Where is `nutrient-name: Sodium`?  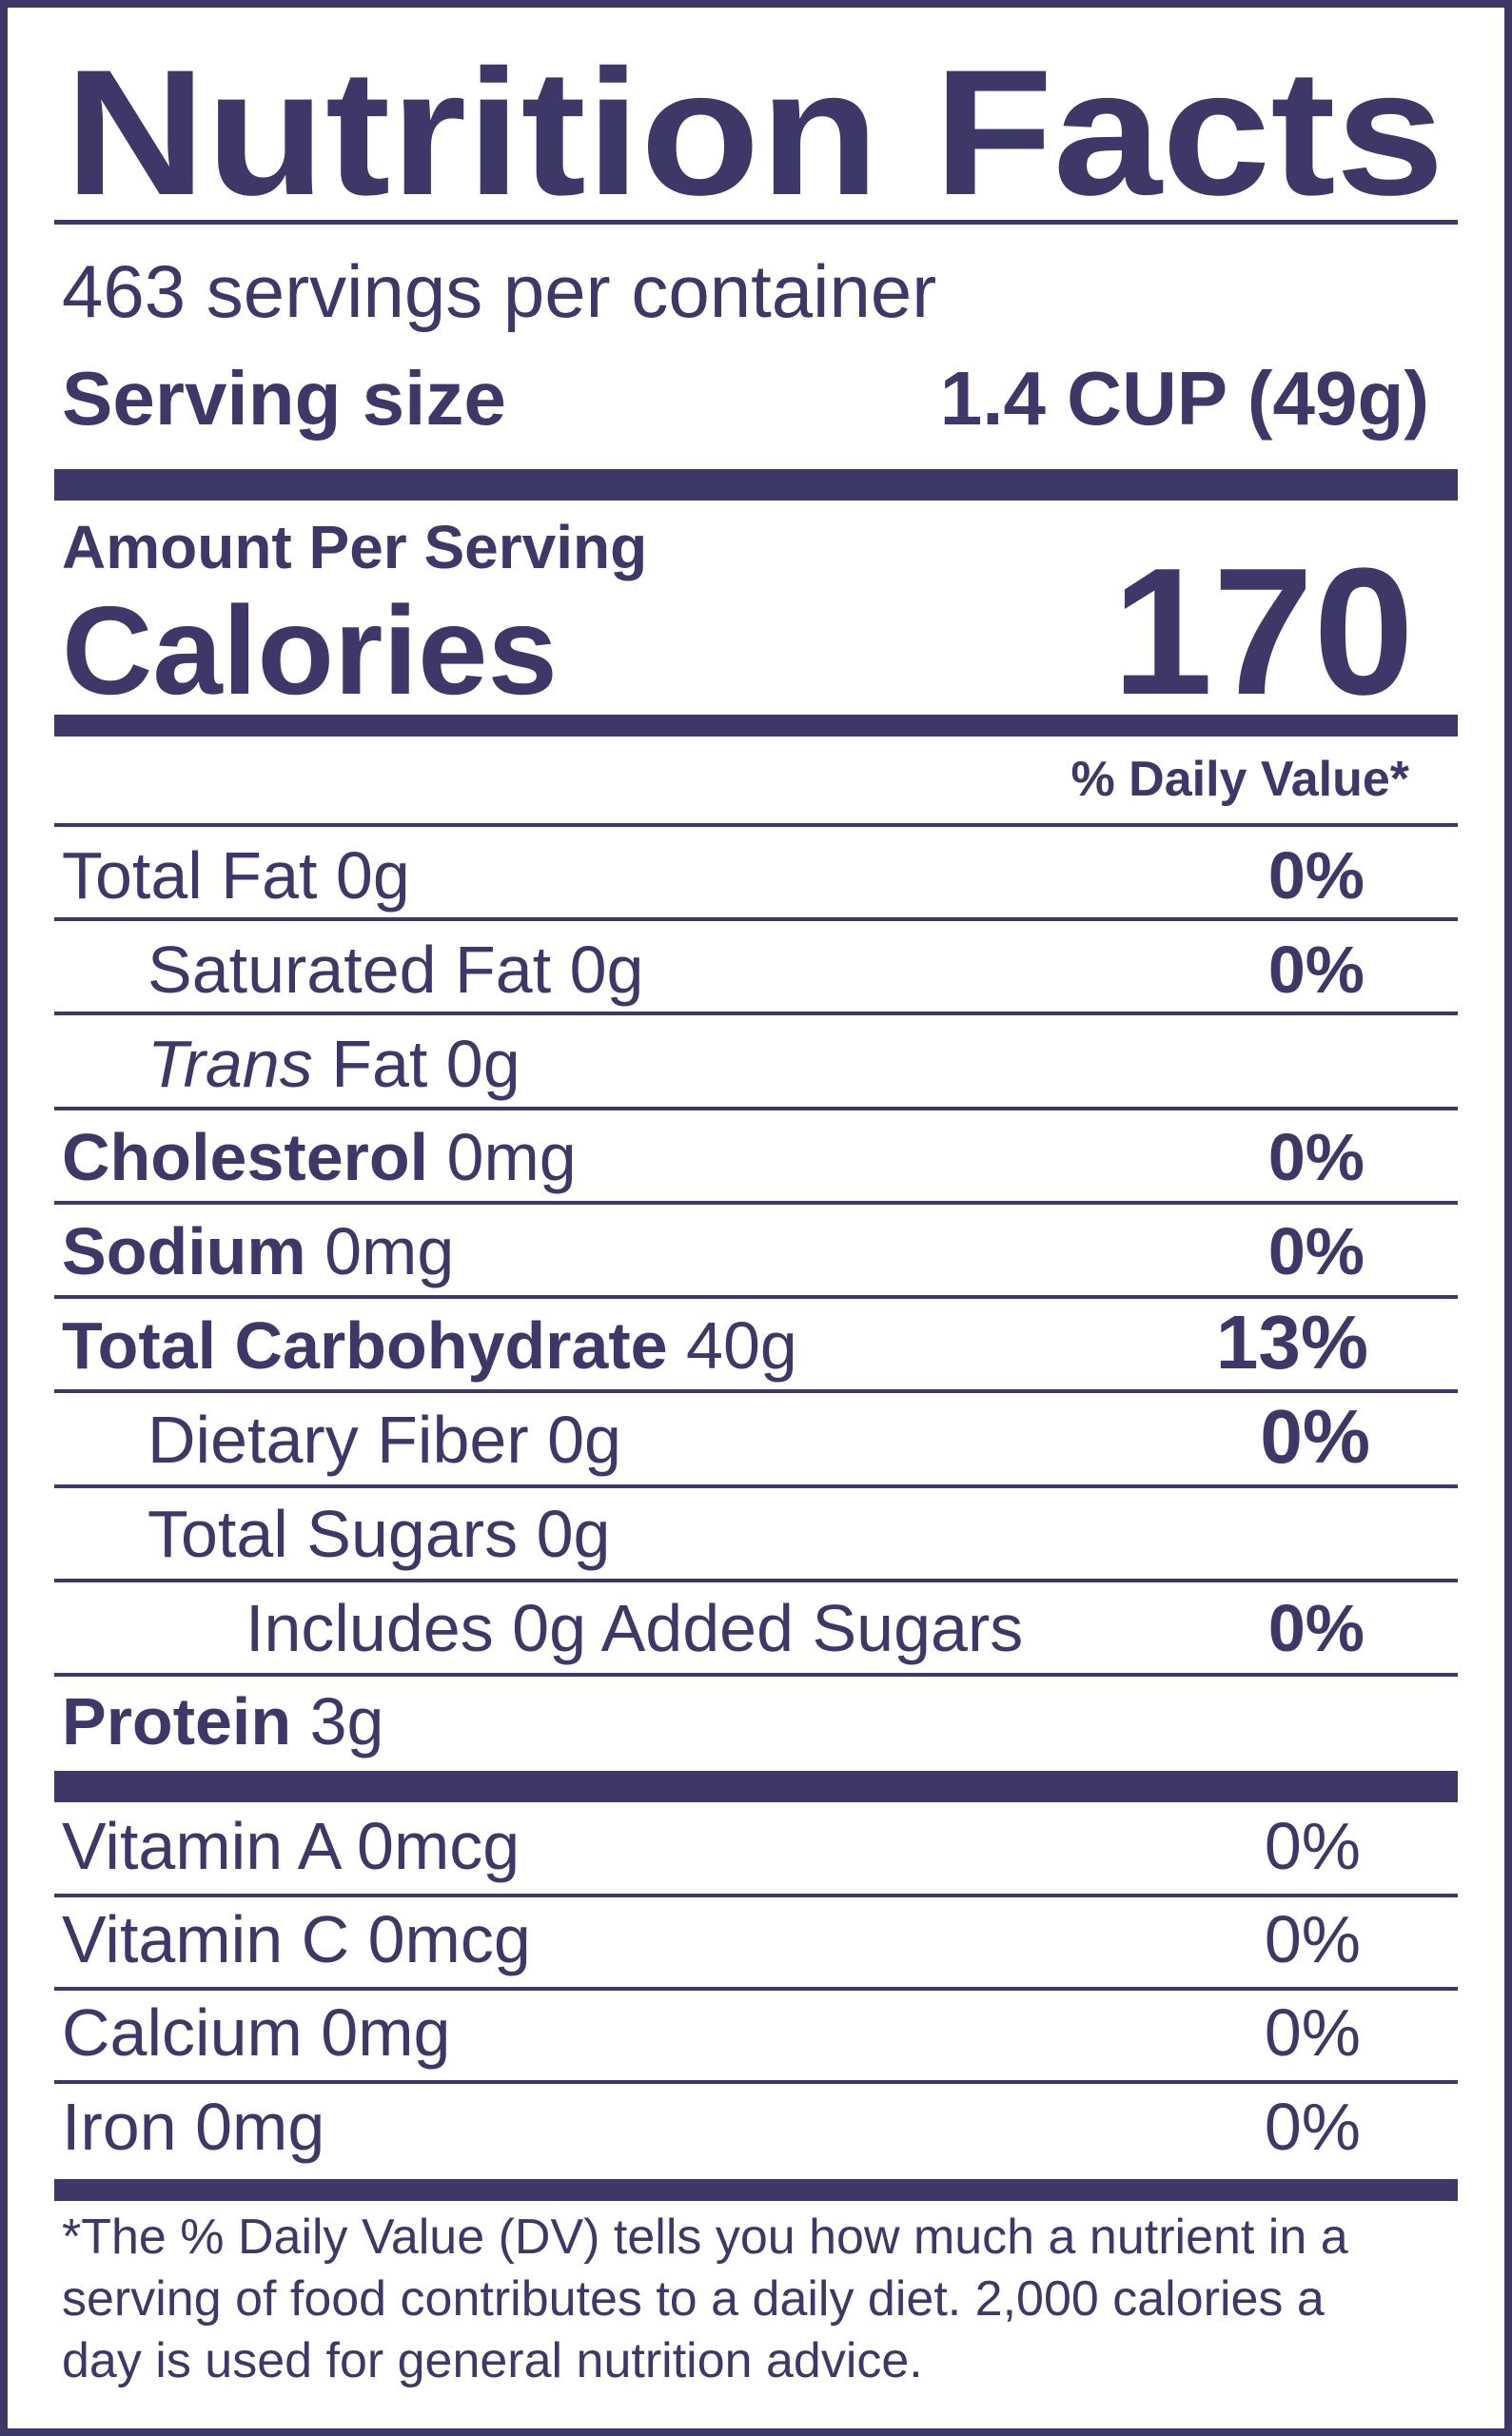 nutrient-name: Sodium is located at coordinates (184, 1251).